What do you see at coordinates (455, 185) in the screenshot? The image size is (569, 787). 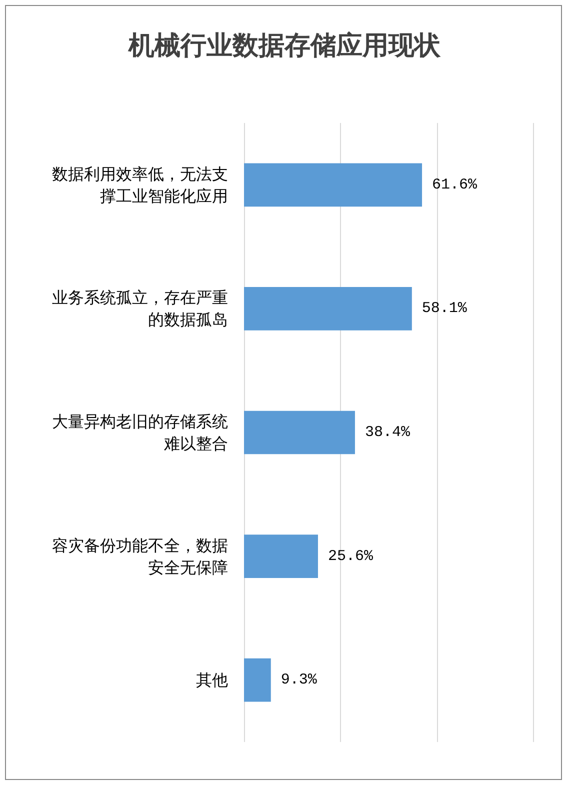 I see `data-label: 61.6%` at bounding box center [455, 185].